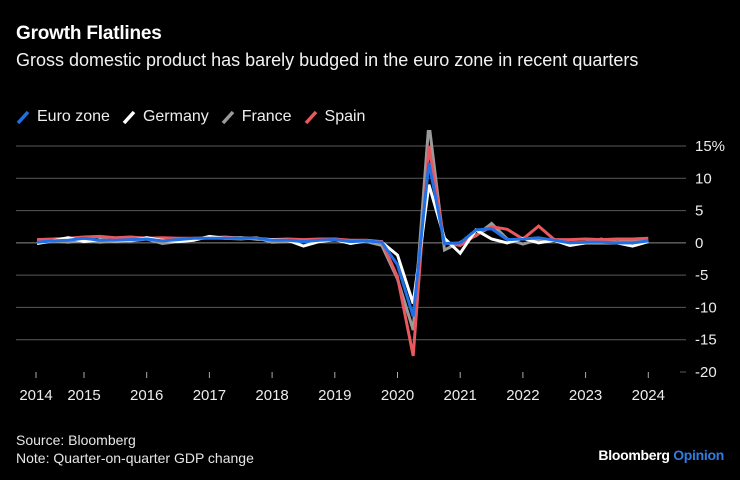 Image resolution: width=740 pixels, height=480 pixels. Describe the element at coordinates (698, 455) in the screenshot. I see `brand-suffix: Opinion` at that location.